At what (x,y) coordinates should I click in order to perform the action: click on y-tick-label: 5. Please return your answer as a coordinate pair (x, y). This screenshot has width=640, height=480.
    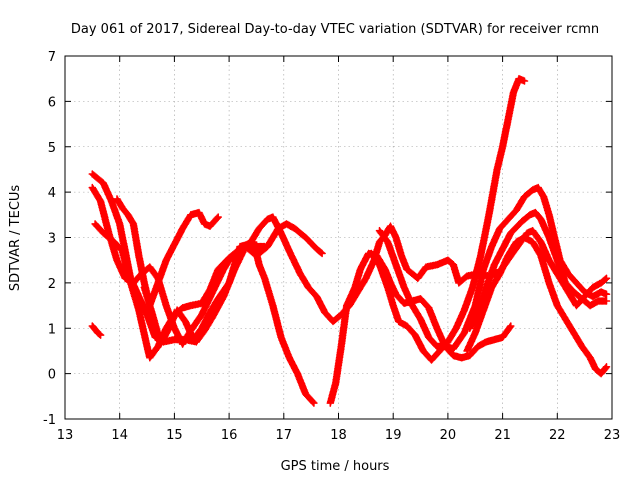
    Looking at the image, I should click on (52, 148).